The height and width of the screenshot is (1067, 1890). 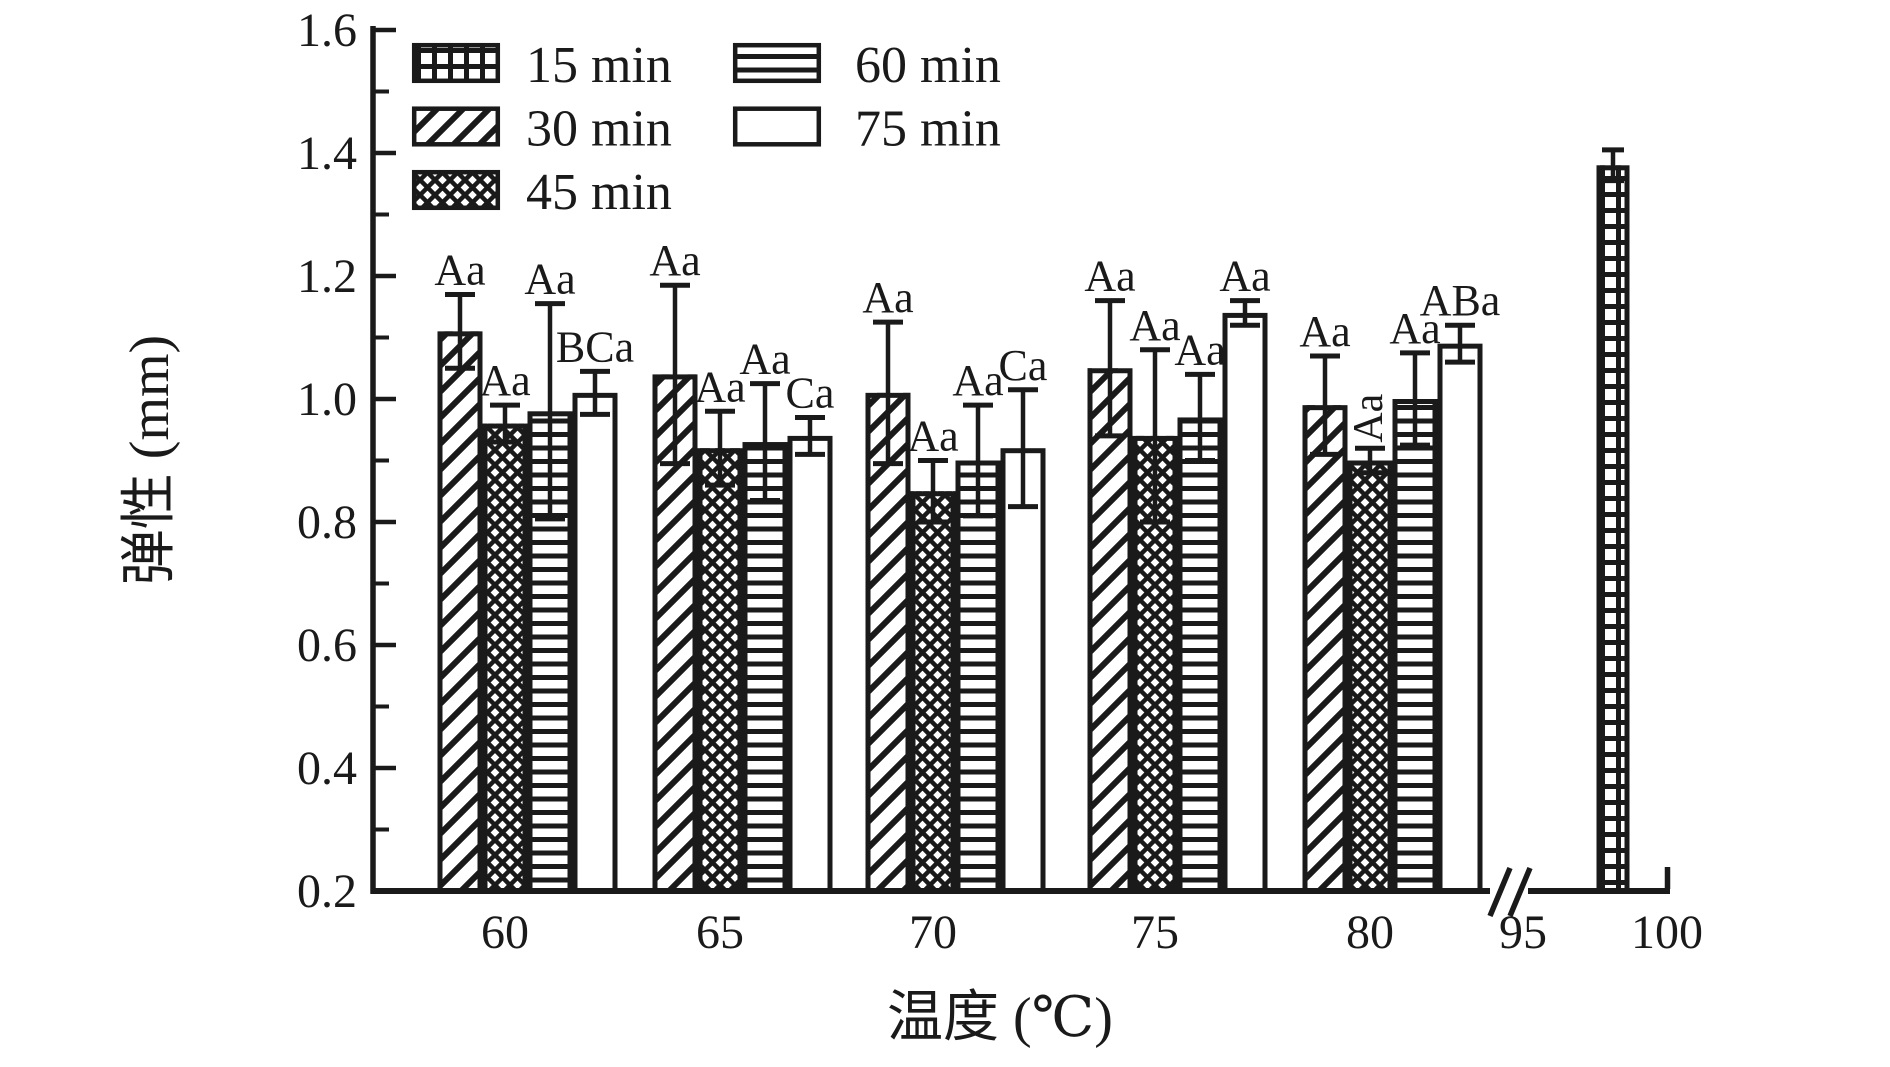 I want to click on bar-100-15min-fill, so click(x=1613, y=529).